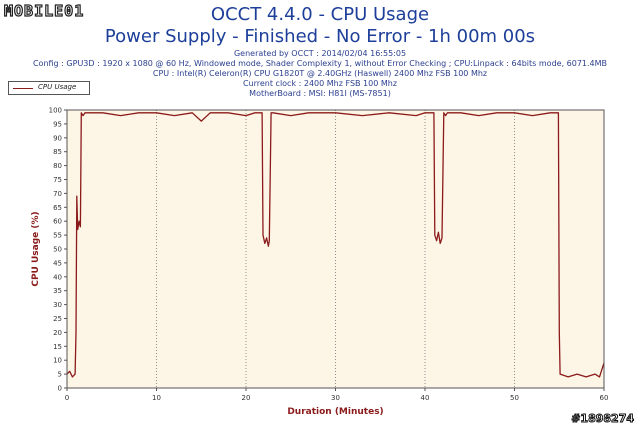  I want to click on y-tick-label: 45, so click(57, 263).